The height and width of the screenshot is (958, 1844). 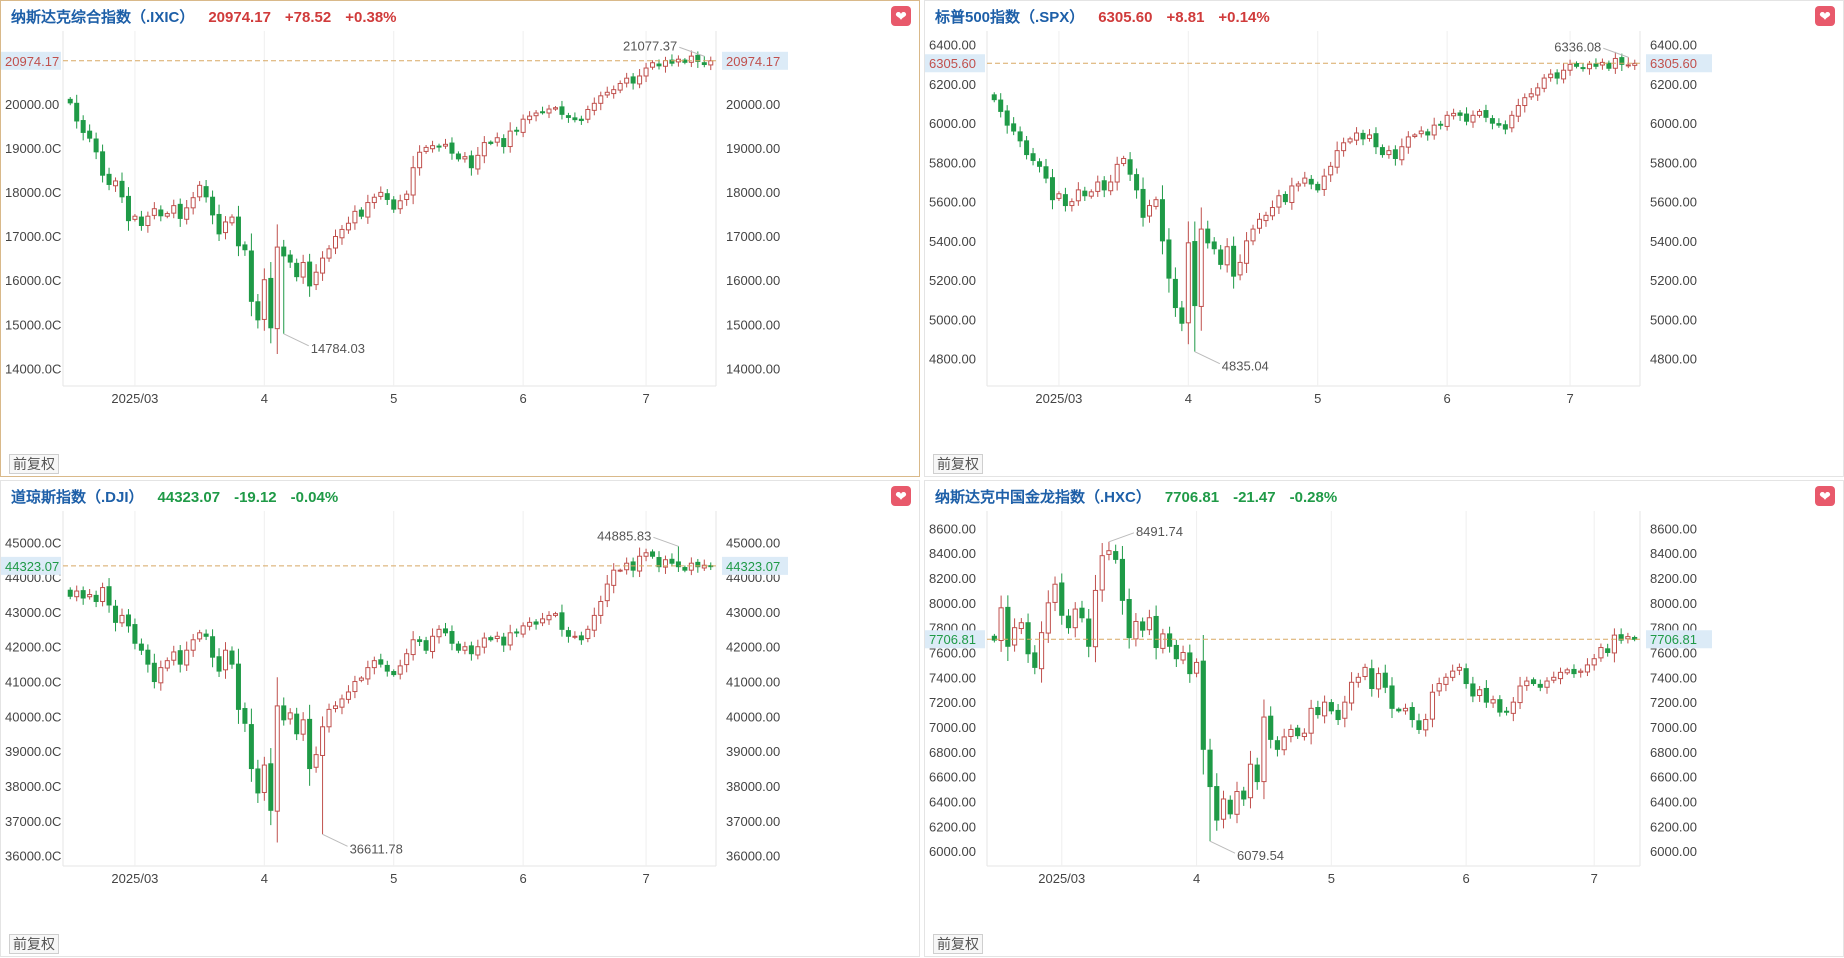 What do you see at coordinates (1260, 855) in the screenshot?
I see `low-annotation: 6079.54` at bounding box center [1260, 855].